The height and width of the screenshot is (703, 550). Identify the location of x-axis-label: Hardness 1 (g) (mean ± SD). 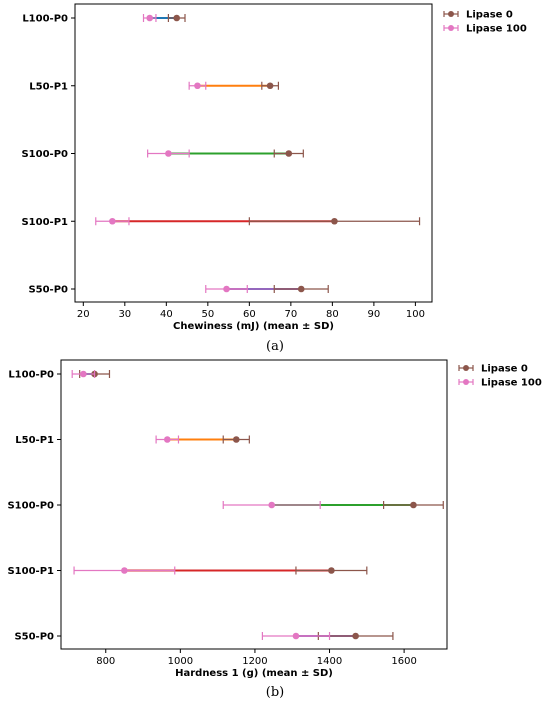
(254, 673).